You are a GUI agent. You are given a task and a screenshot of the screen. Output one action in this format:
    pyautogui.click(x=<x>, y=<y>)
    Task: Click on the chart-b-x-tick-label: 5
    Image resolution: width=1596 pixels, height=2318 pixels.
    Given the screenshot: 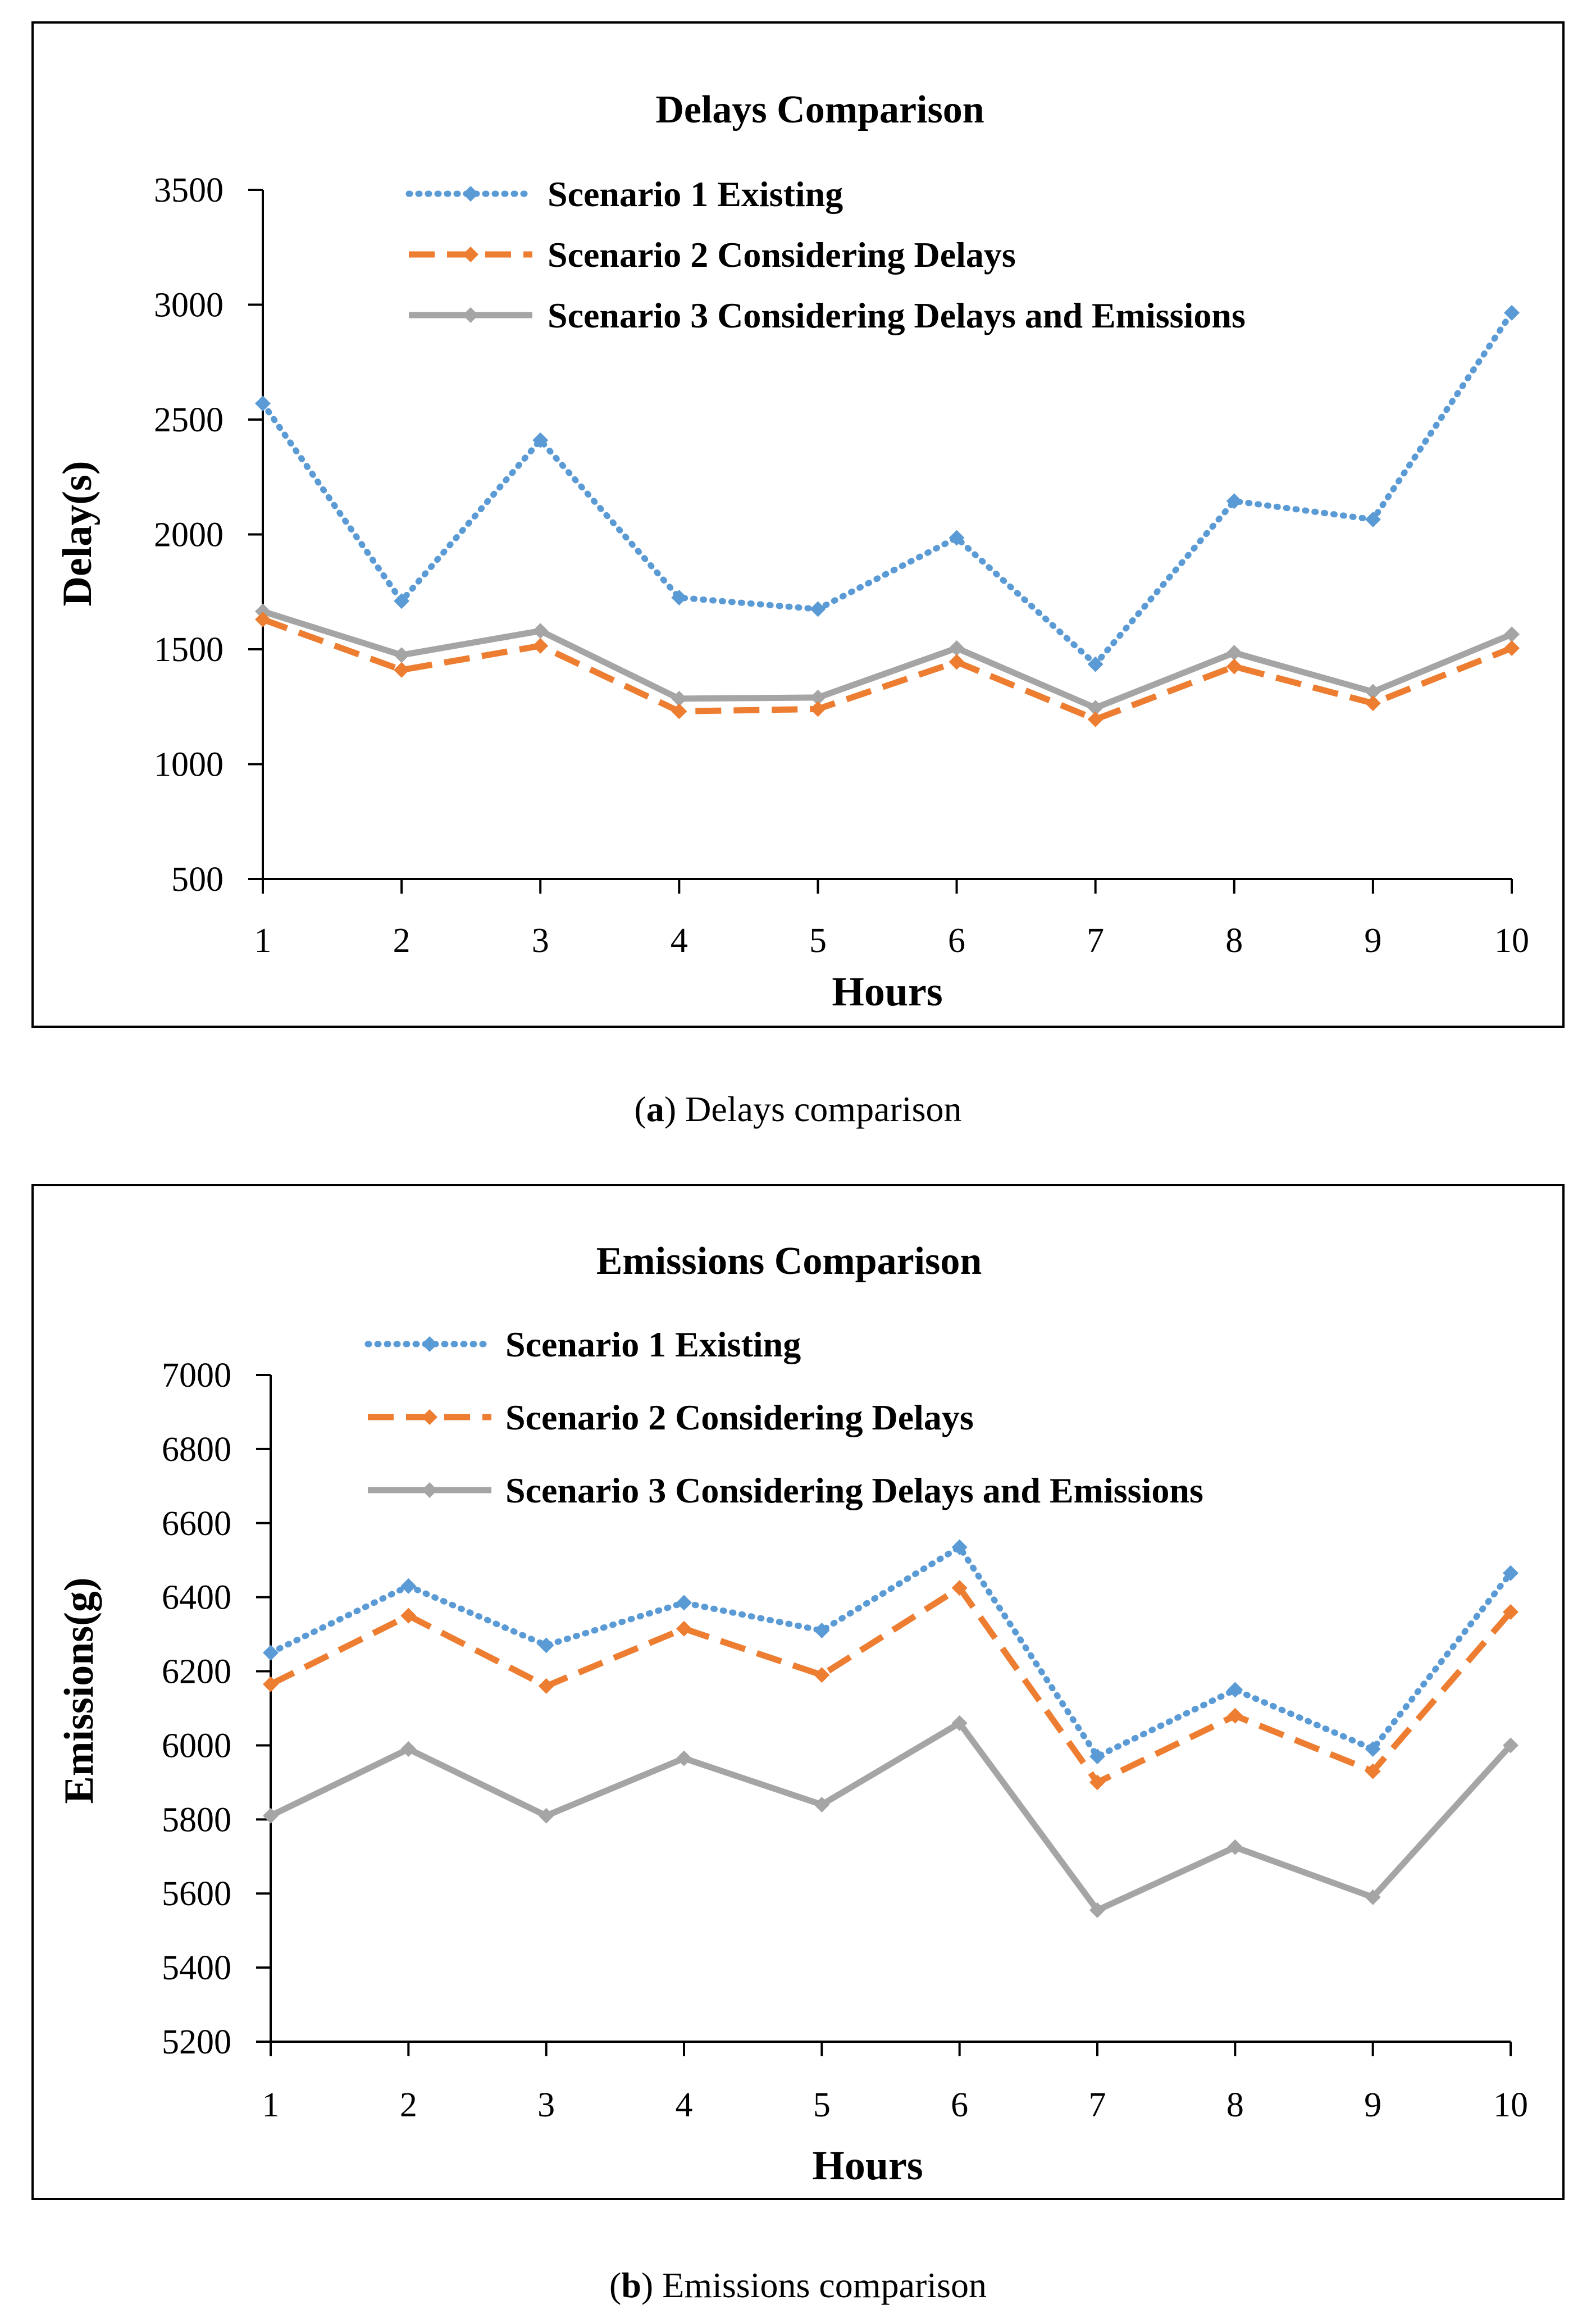 What is the action you would take?
    pyautogui.click(x=822, y=2105)
    